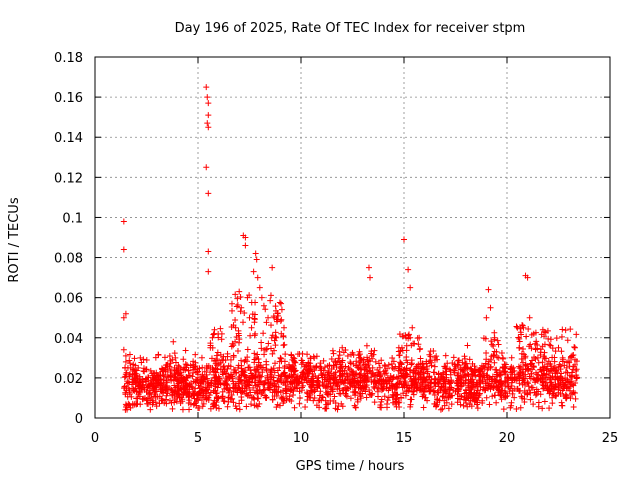 This screenshot has height=480, width=640. I want to click on x-tick-label: 5, so click(198, 438).